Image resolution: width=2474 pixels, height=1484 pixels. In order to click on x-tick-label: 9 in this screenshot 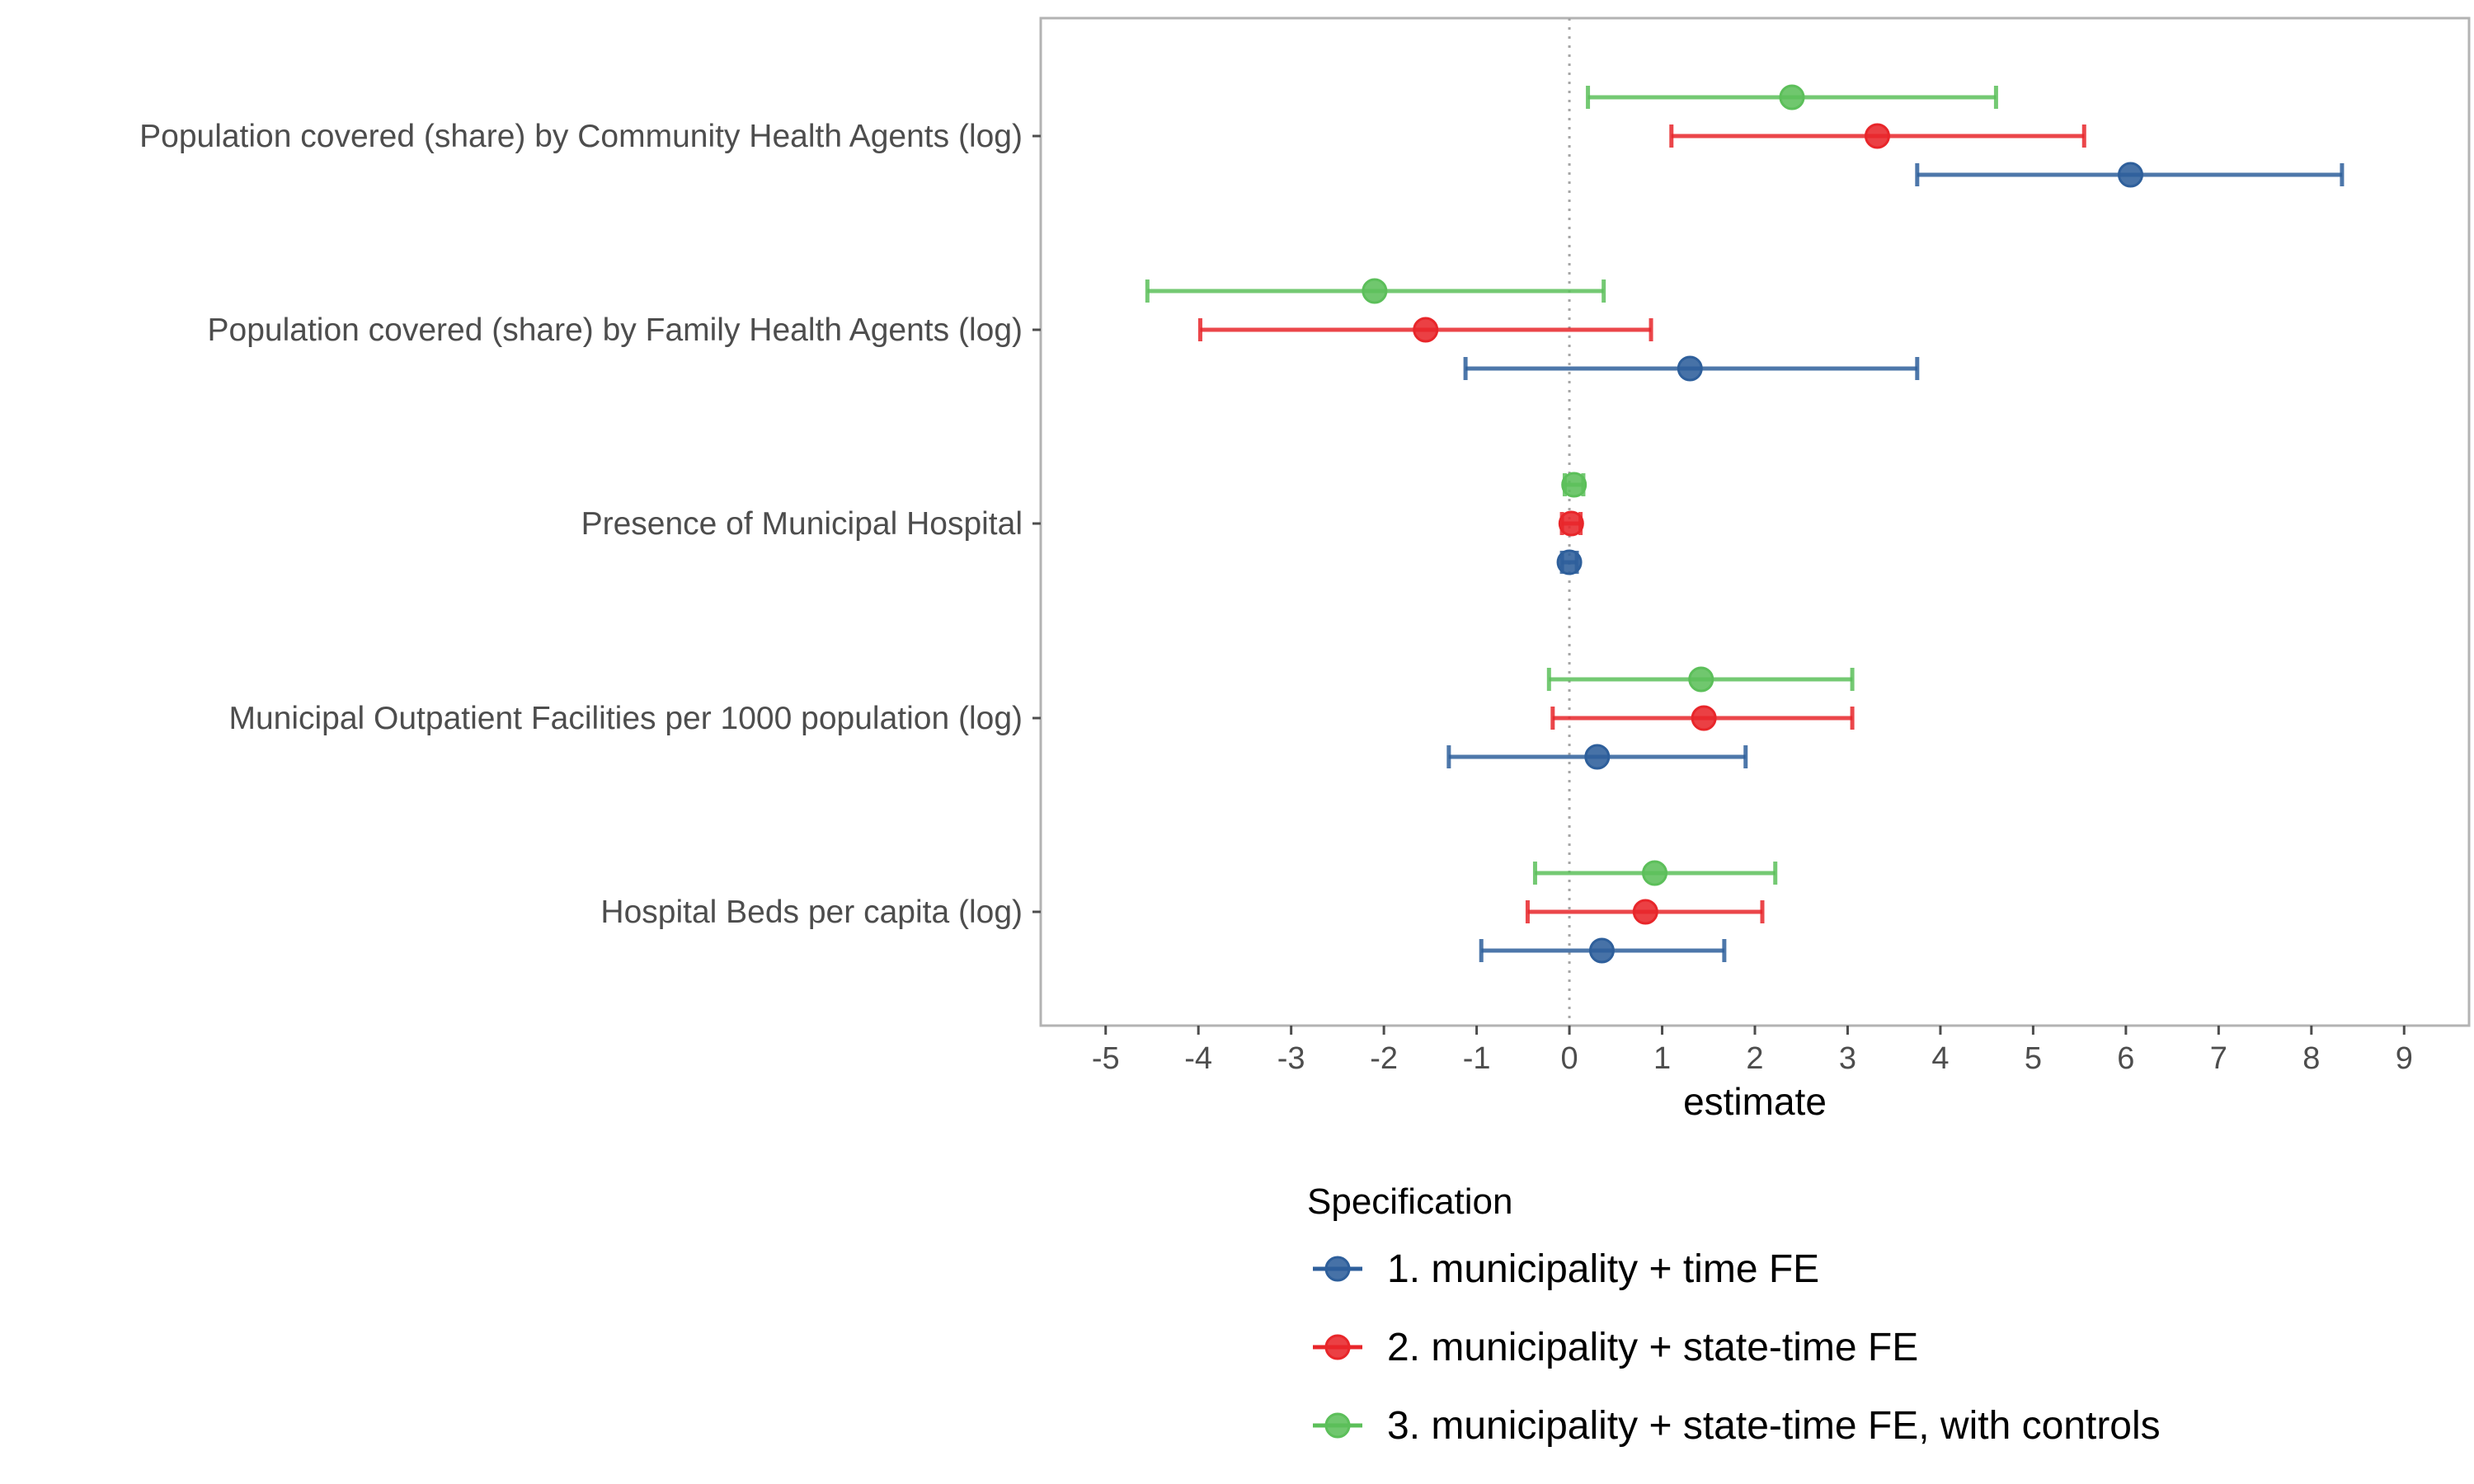, I will do `click(2404, 1058)`.